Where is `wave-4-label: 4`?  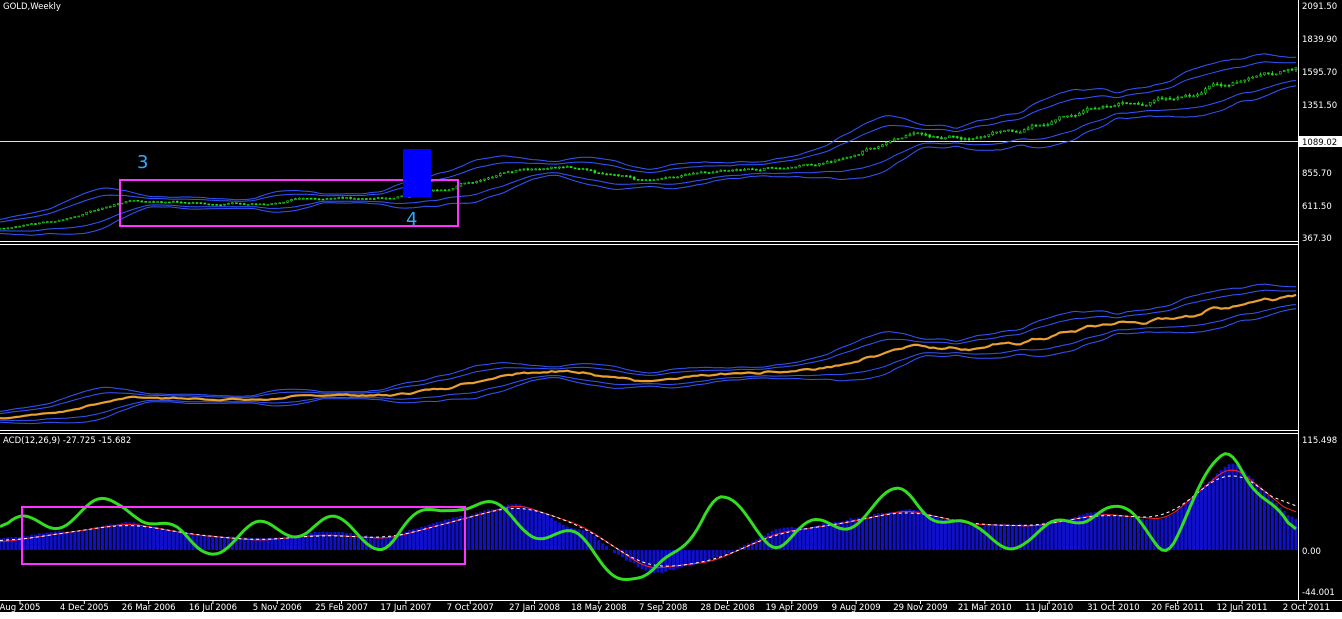 wave-4-label: 4 is located at coordinates (411, 219).